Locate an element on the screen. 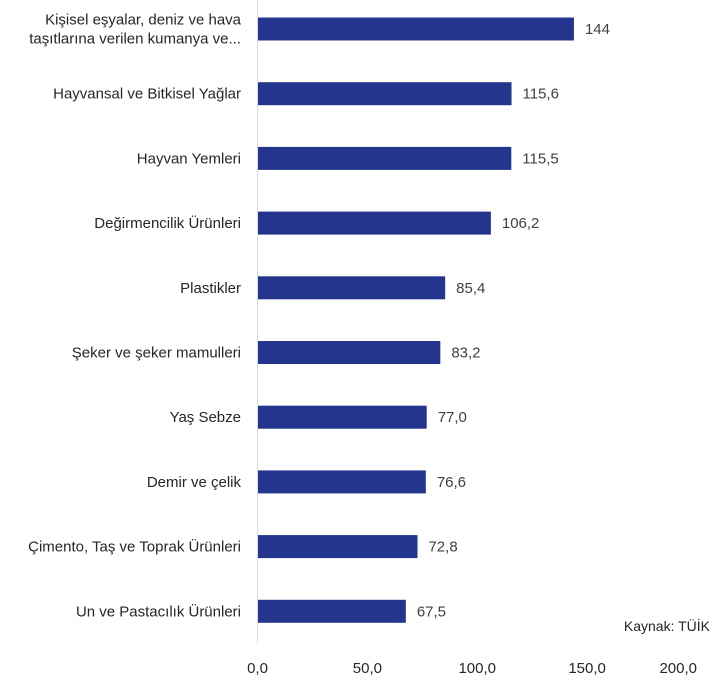 Image resolution: width=725 pixels, height=685 pixels. category-label: Hayvan Yemleri is located at coordinates (189, 158).